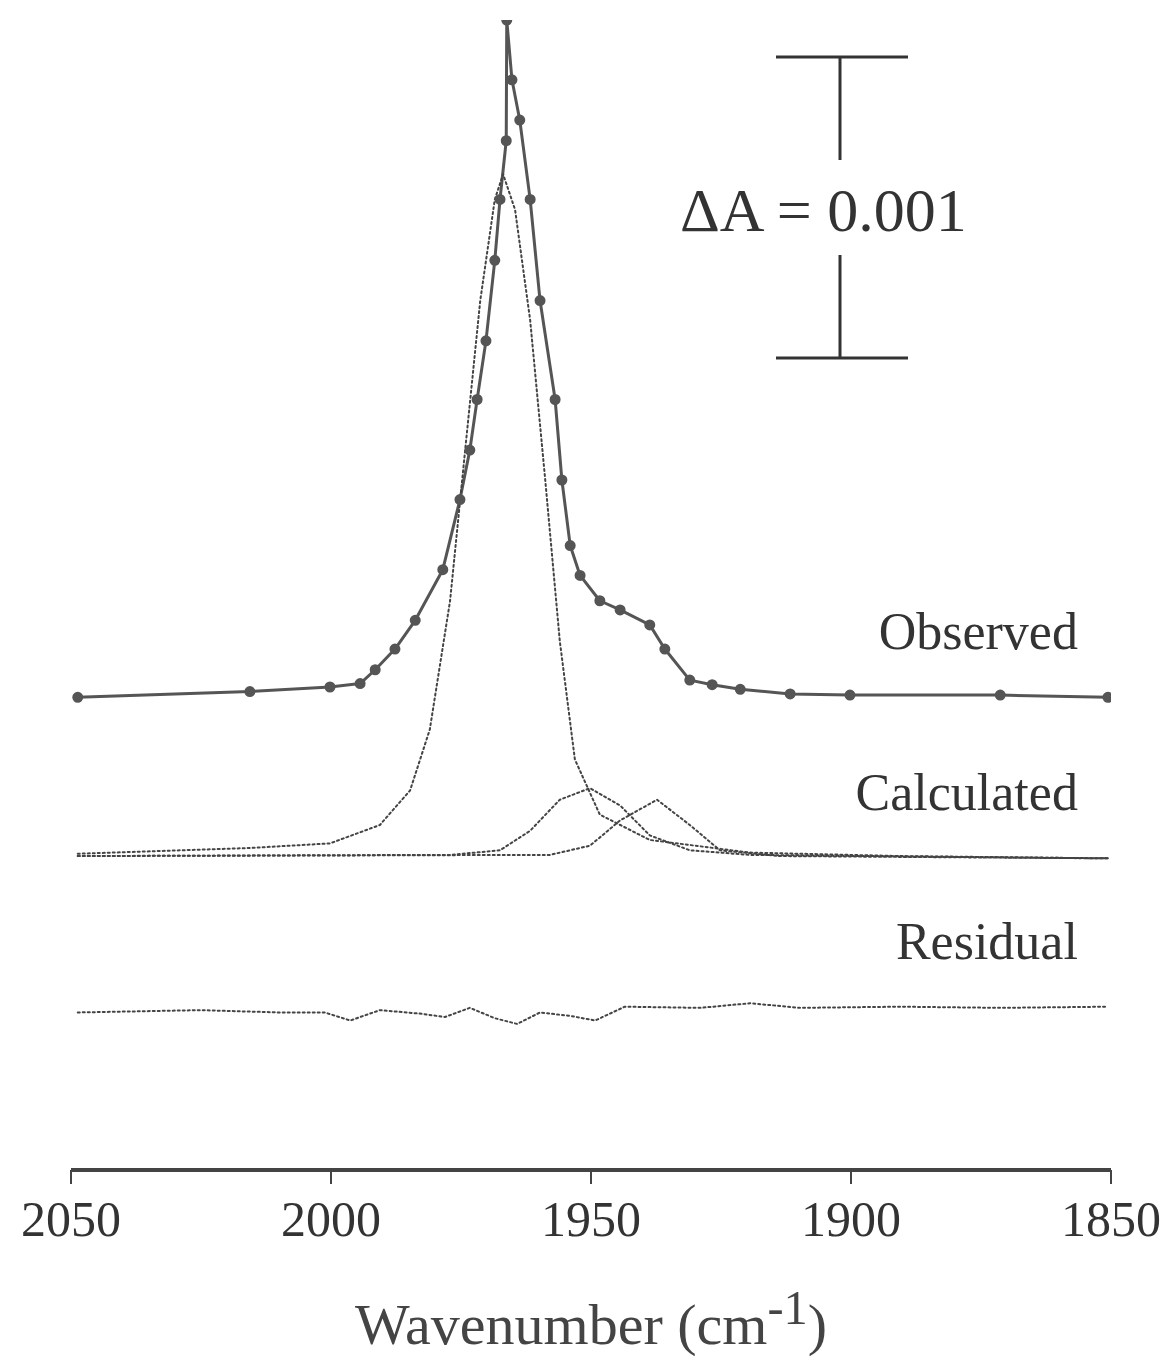 The width and height of the screenshot is (1169, 1368). Describe the element at coordinates (823, 210) in the screenshot. I see `annotation: ΔA = 0.001` at that location.